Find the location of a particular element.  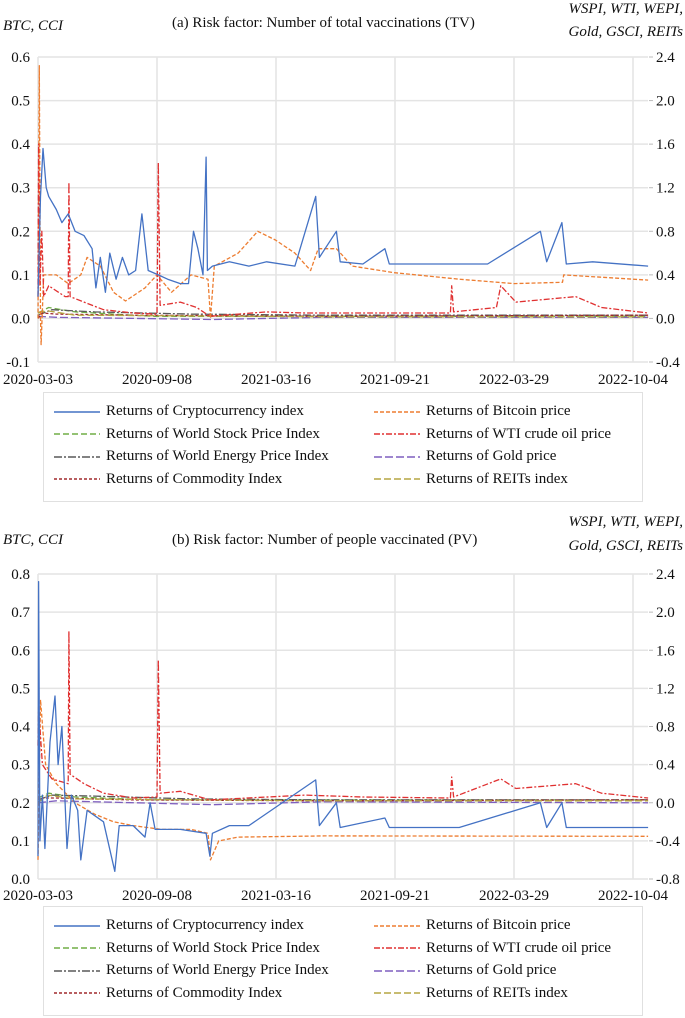

left-axis-label-a: BTC, CCI is located at coordinates (33, 26).